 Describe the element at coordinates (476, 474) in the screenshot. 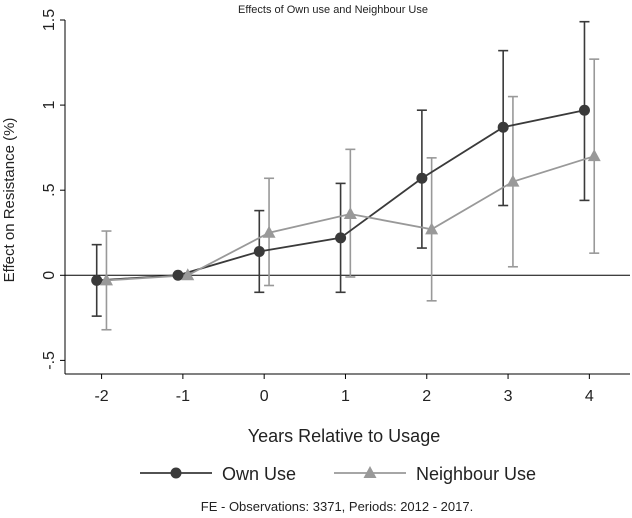

I see `legend-neighbour-label: Neighbour Use` at that location.